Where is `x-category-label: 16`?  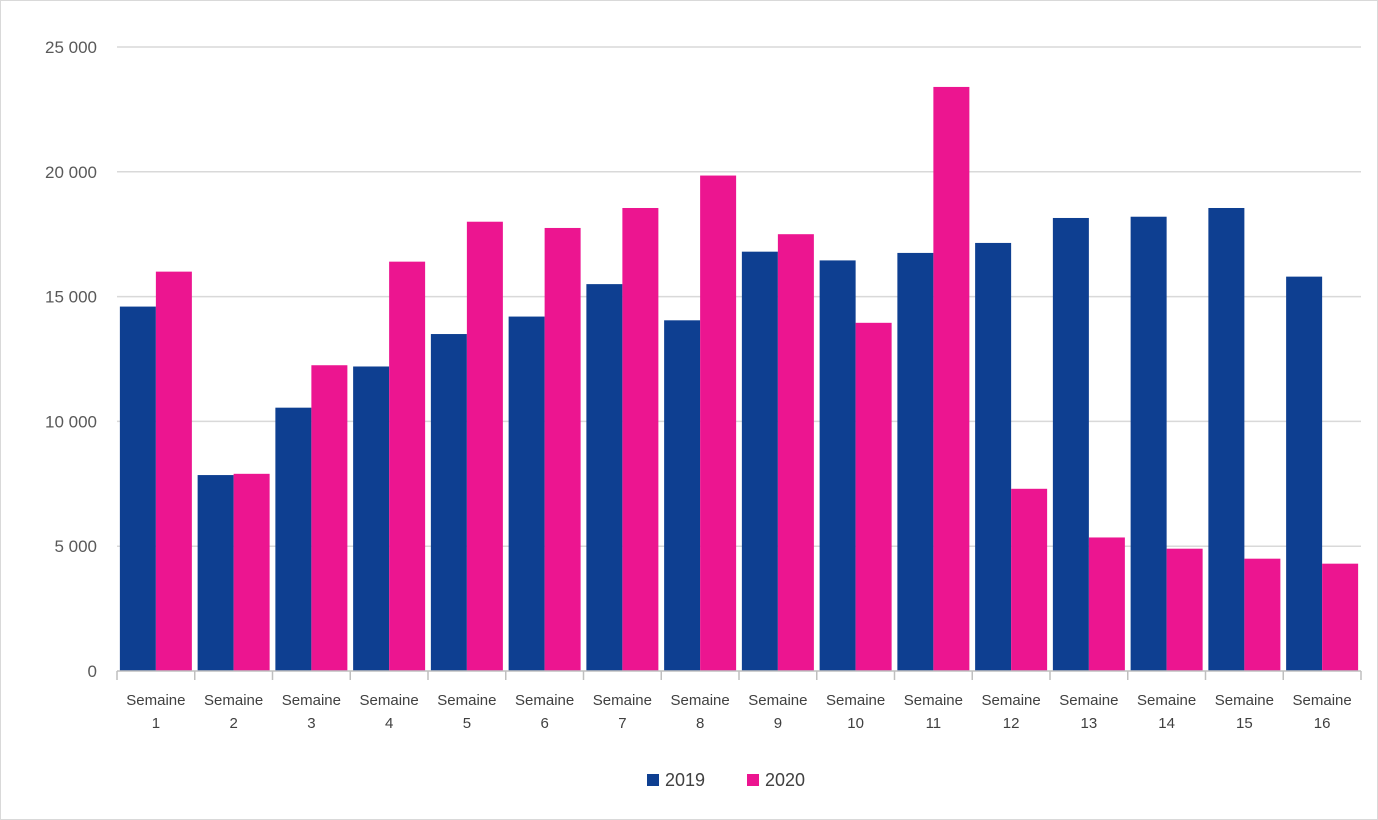
x-category-label: 16 is located at coordinates (1322, 723).